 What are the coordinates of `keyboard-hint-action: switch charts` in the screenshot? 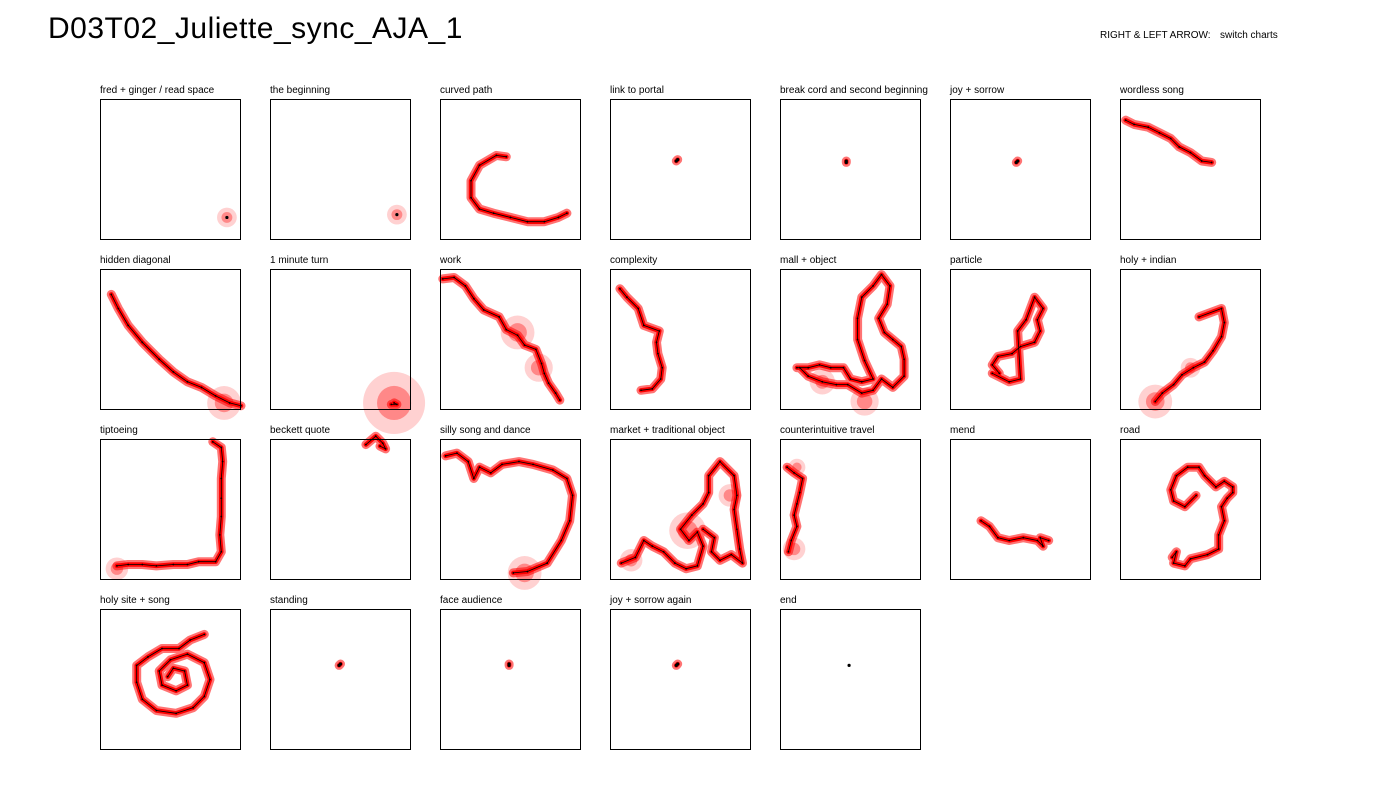 It's located at (1249, 35).